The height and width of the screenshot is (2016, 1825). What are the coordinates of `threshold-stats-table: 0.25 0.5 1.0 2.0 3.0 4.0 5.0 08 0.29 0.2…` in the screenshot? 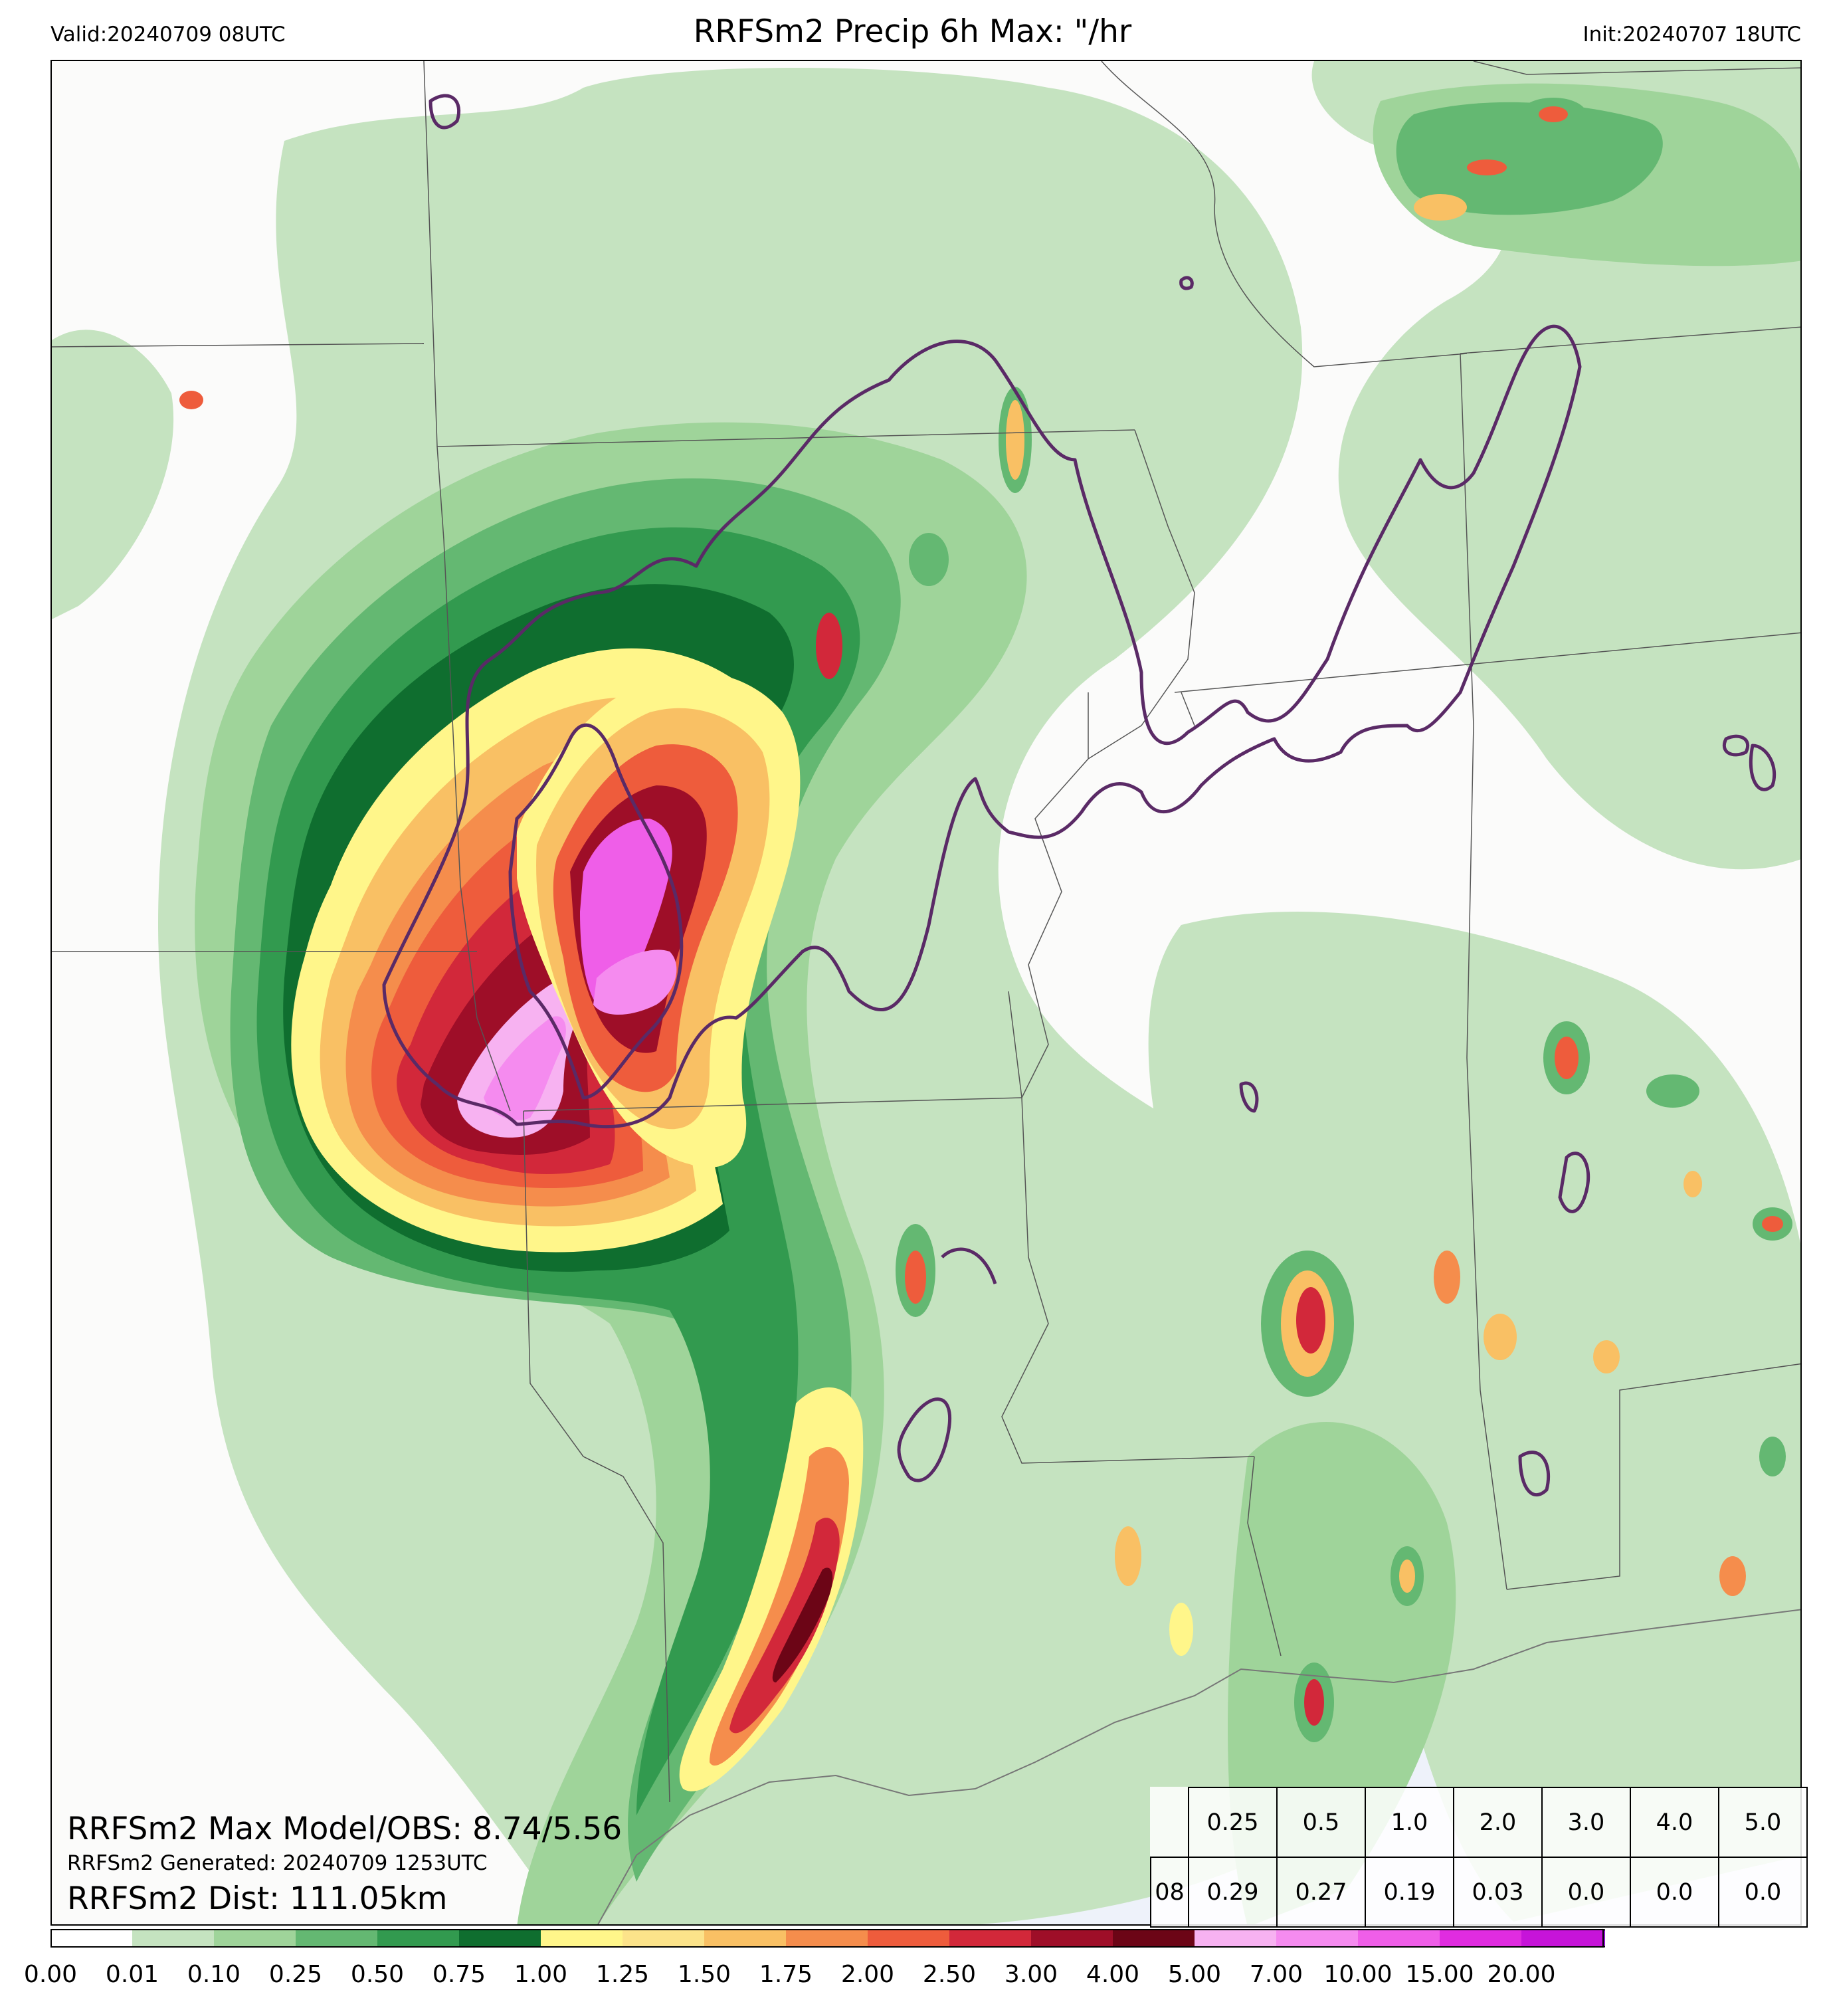 It's located at (1479, 1858).